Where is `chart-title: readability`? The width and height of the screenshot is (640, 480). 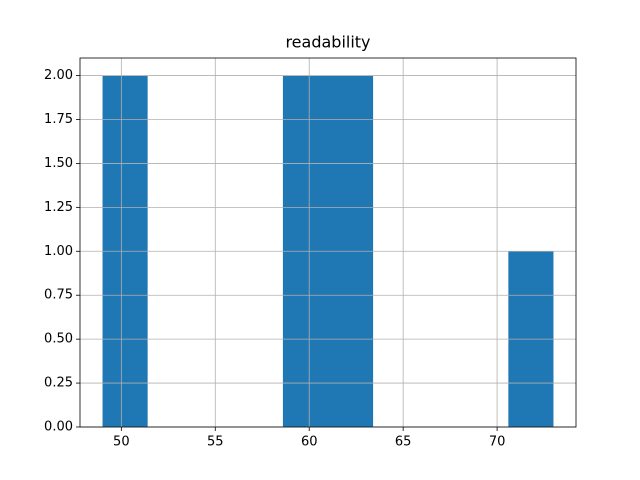
chart-title: readability is located at coordinates (327, 42).